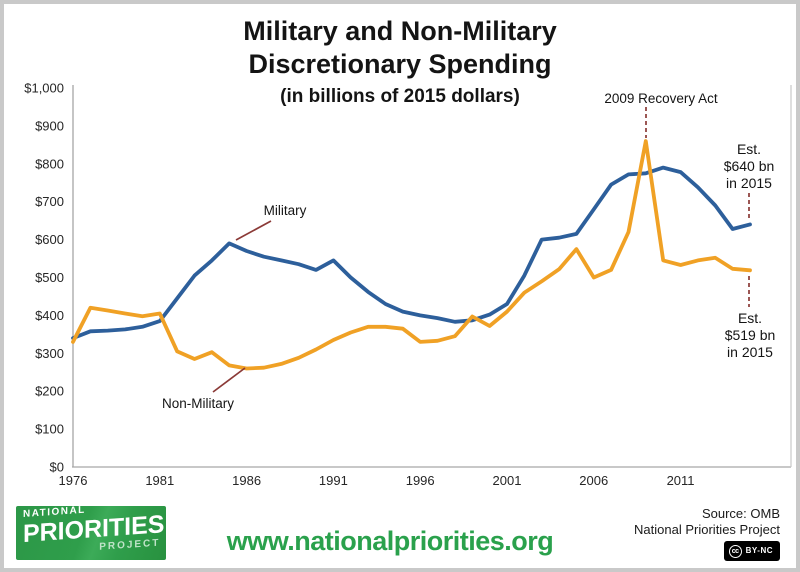  Describe the element at coordinates (333, 480) in the screenshot. I see `x-tick-label: 1991` at that location.